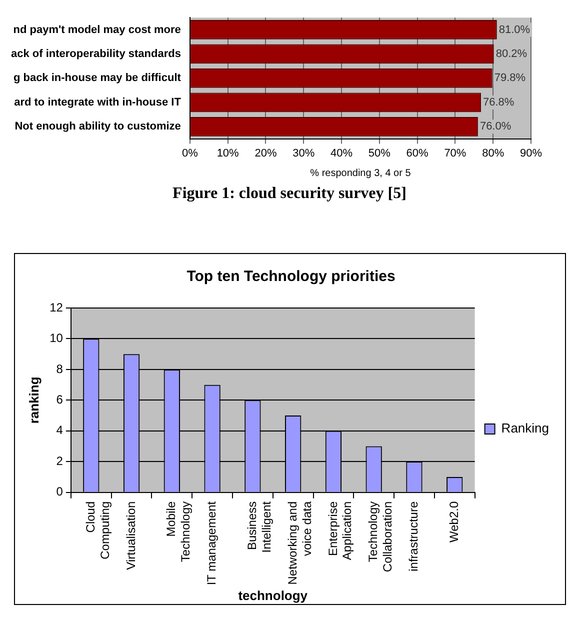 The height and width of the screenshot is (628, 579). I want to click on x-tick-label: 60%, so click(417, 153).